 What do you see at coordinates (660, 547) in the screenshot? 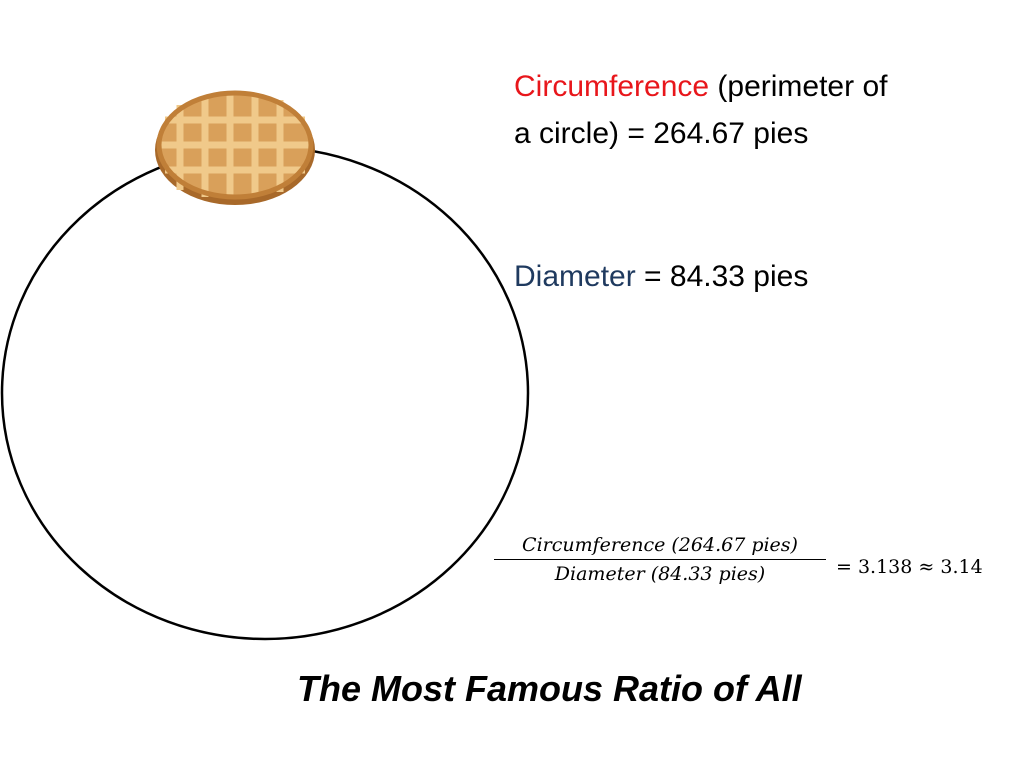
I see `numerator: Circumference (264.67 pies)` at bounding box center [660, 547].